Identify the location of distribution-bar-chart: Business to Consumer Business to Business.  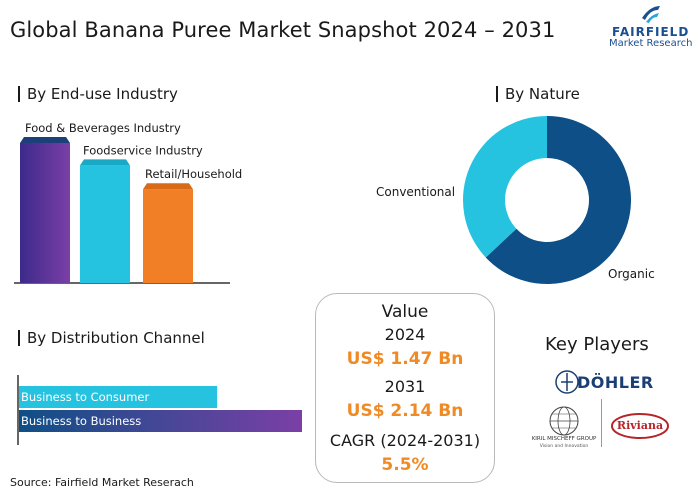
(159, 410).